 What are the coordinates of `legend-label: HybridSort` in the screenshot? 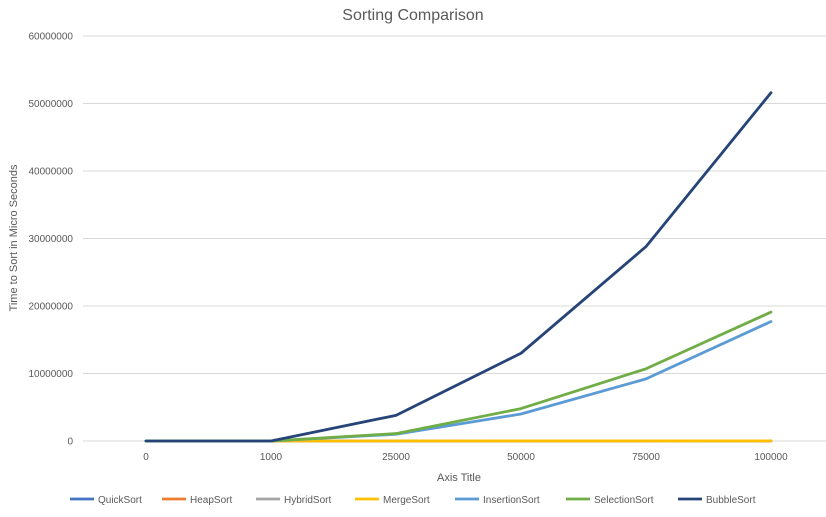 It's located at (307, 500).